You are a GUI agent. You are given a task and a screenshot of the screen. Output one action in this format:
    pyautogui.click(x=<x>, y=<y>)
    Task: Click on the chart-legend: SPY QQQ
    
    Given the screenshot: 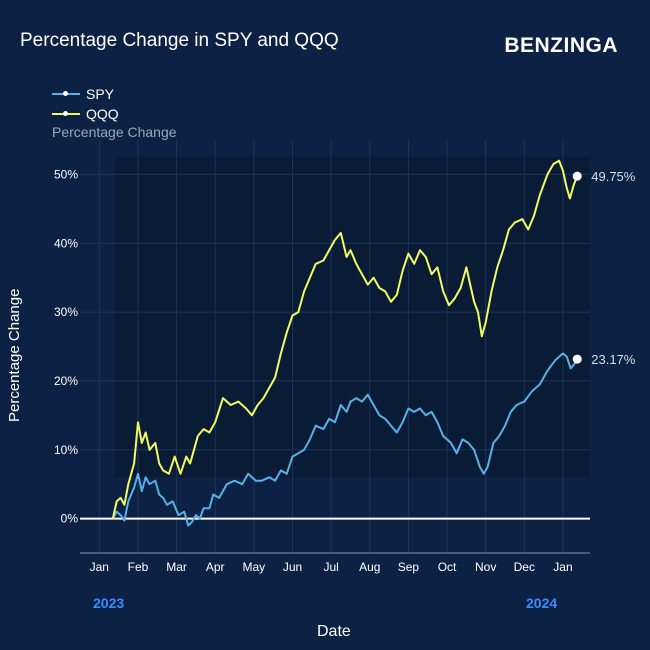 What is the action you would take?
    pyautogui.click(x=85, y=104)
    